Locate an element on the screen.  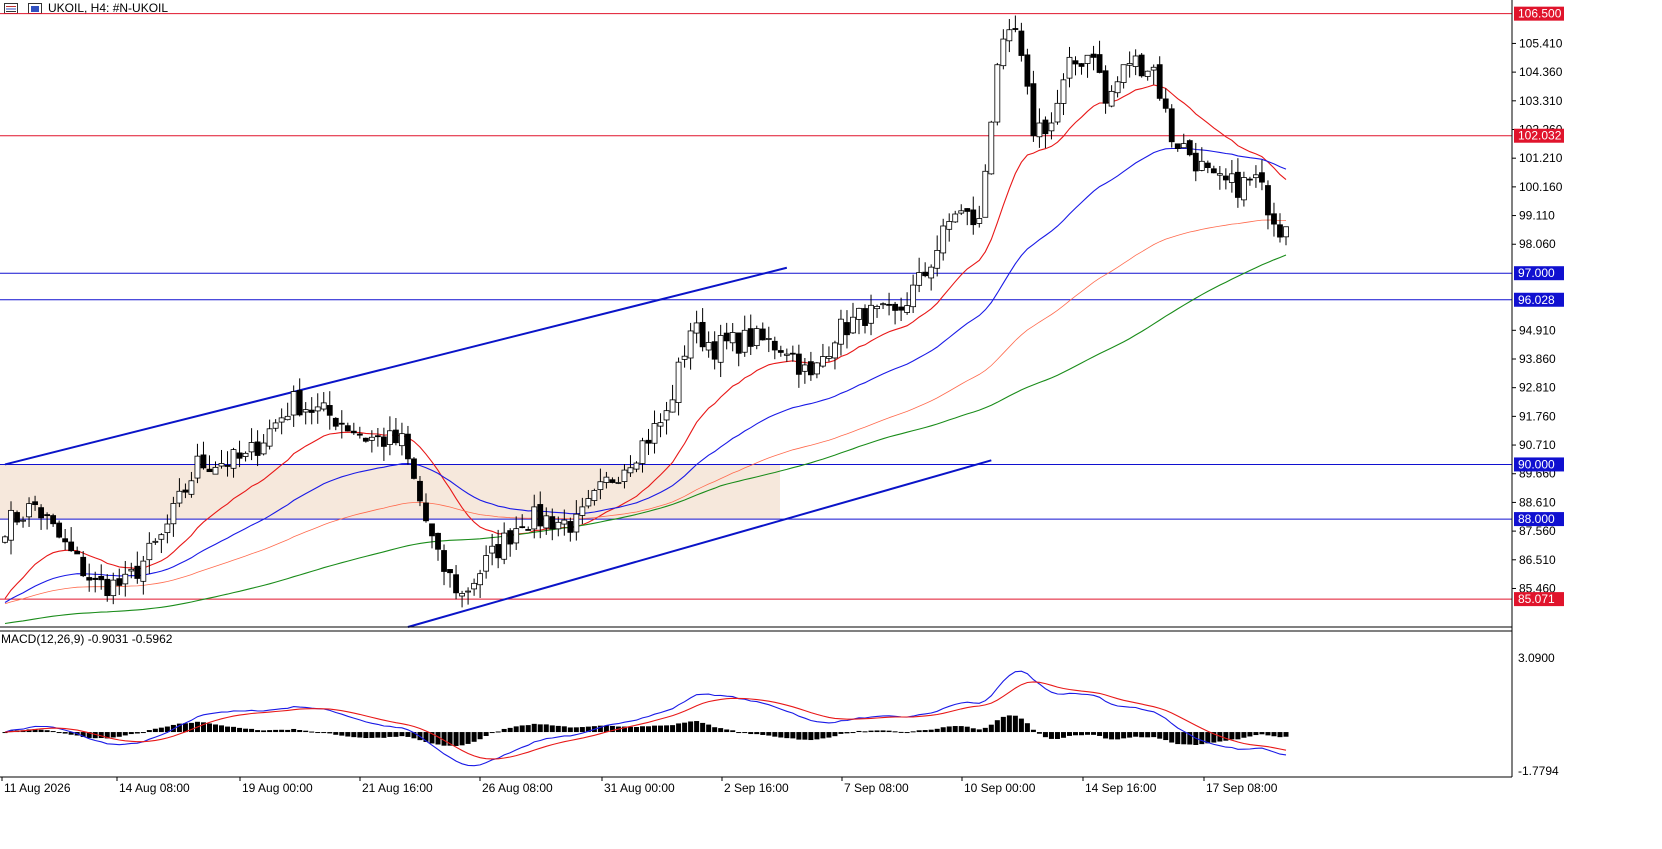
level-price-label: 90.000 is located at coordinates (1536, 464).